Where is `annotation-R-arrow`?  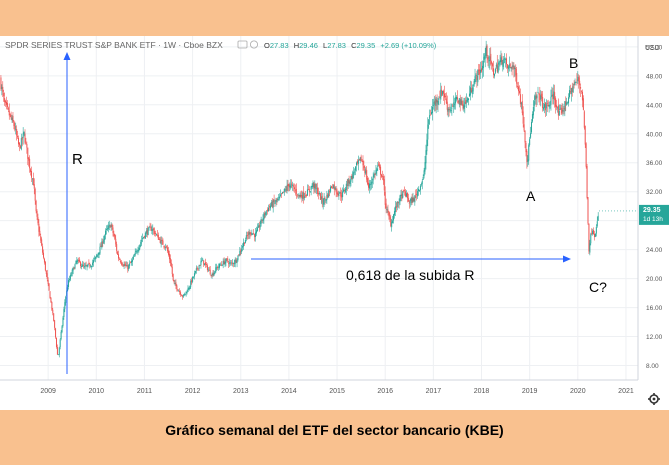
annotation-R-arrow is located at coordinates (67, 213).